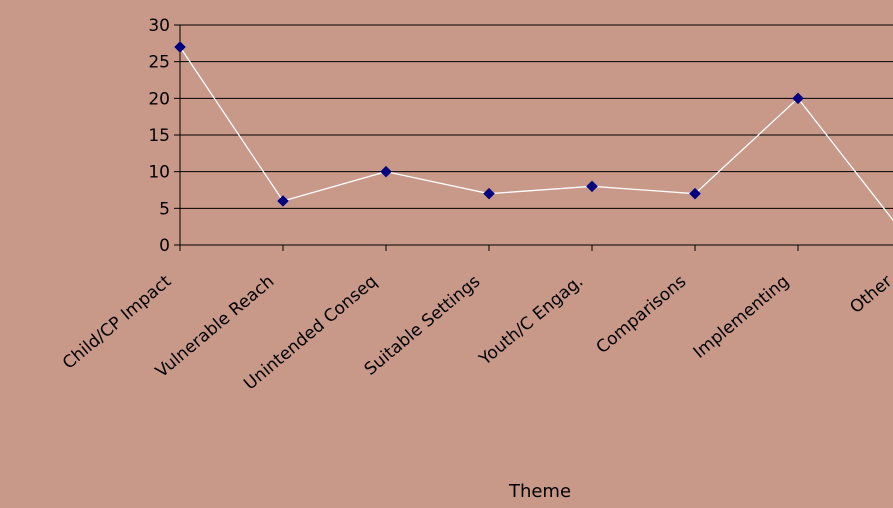  I want to click on y-tick-label: 0, so click(164, 246).